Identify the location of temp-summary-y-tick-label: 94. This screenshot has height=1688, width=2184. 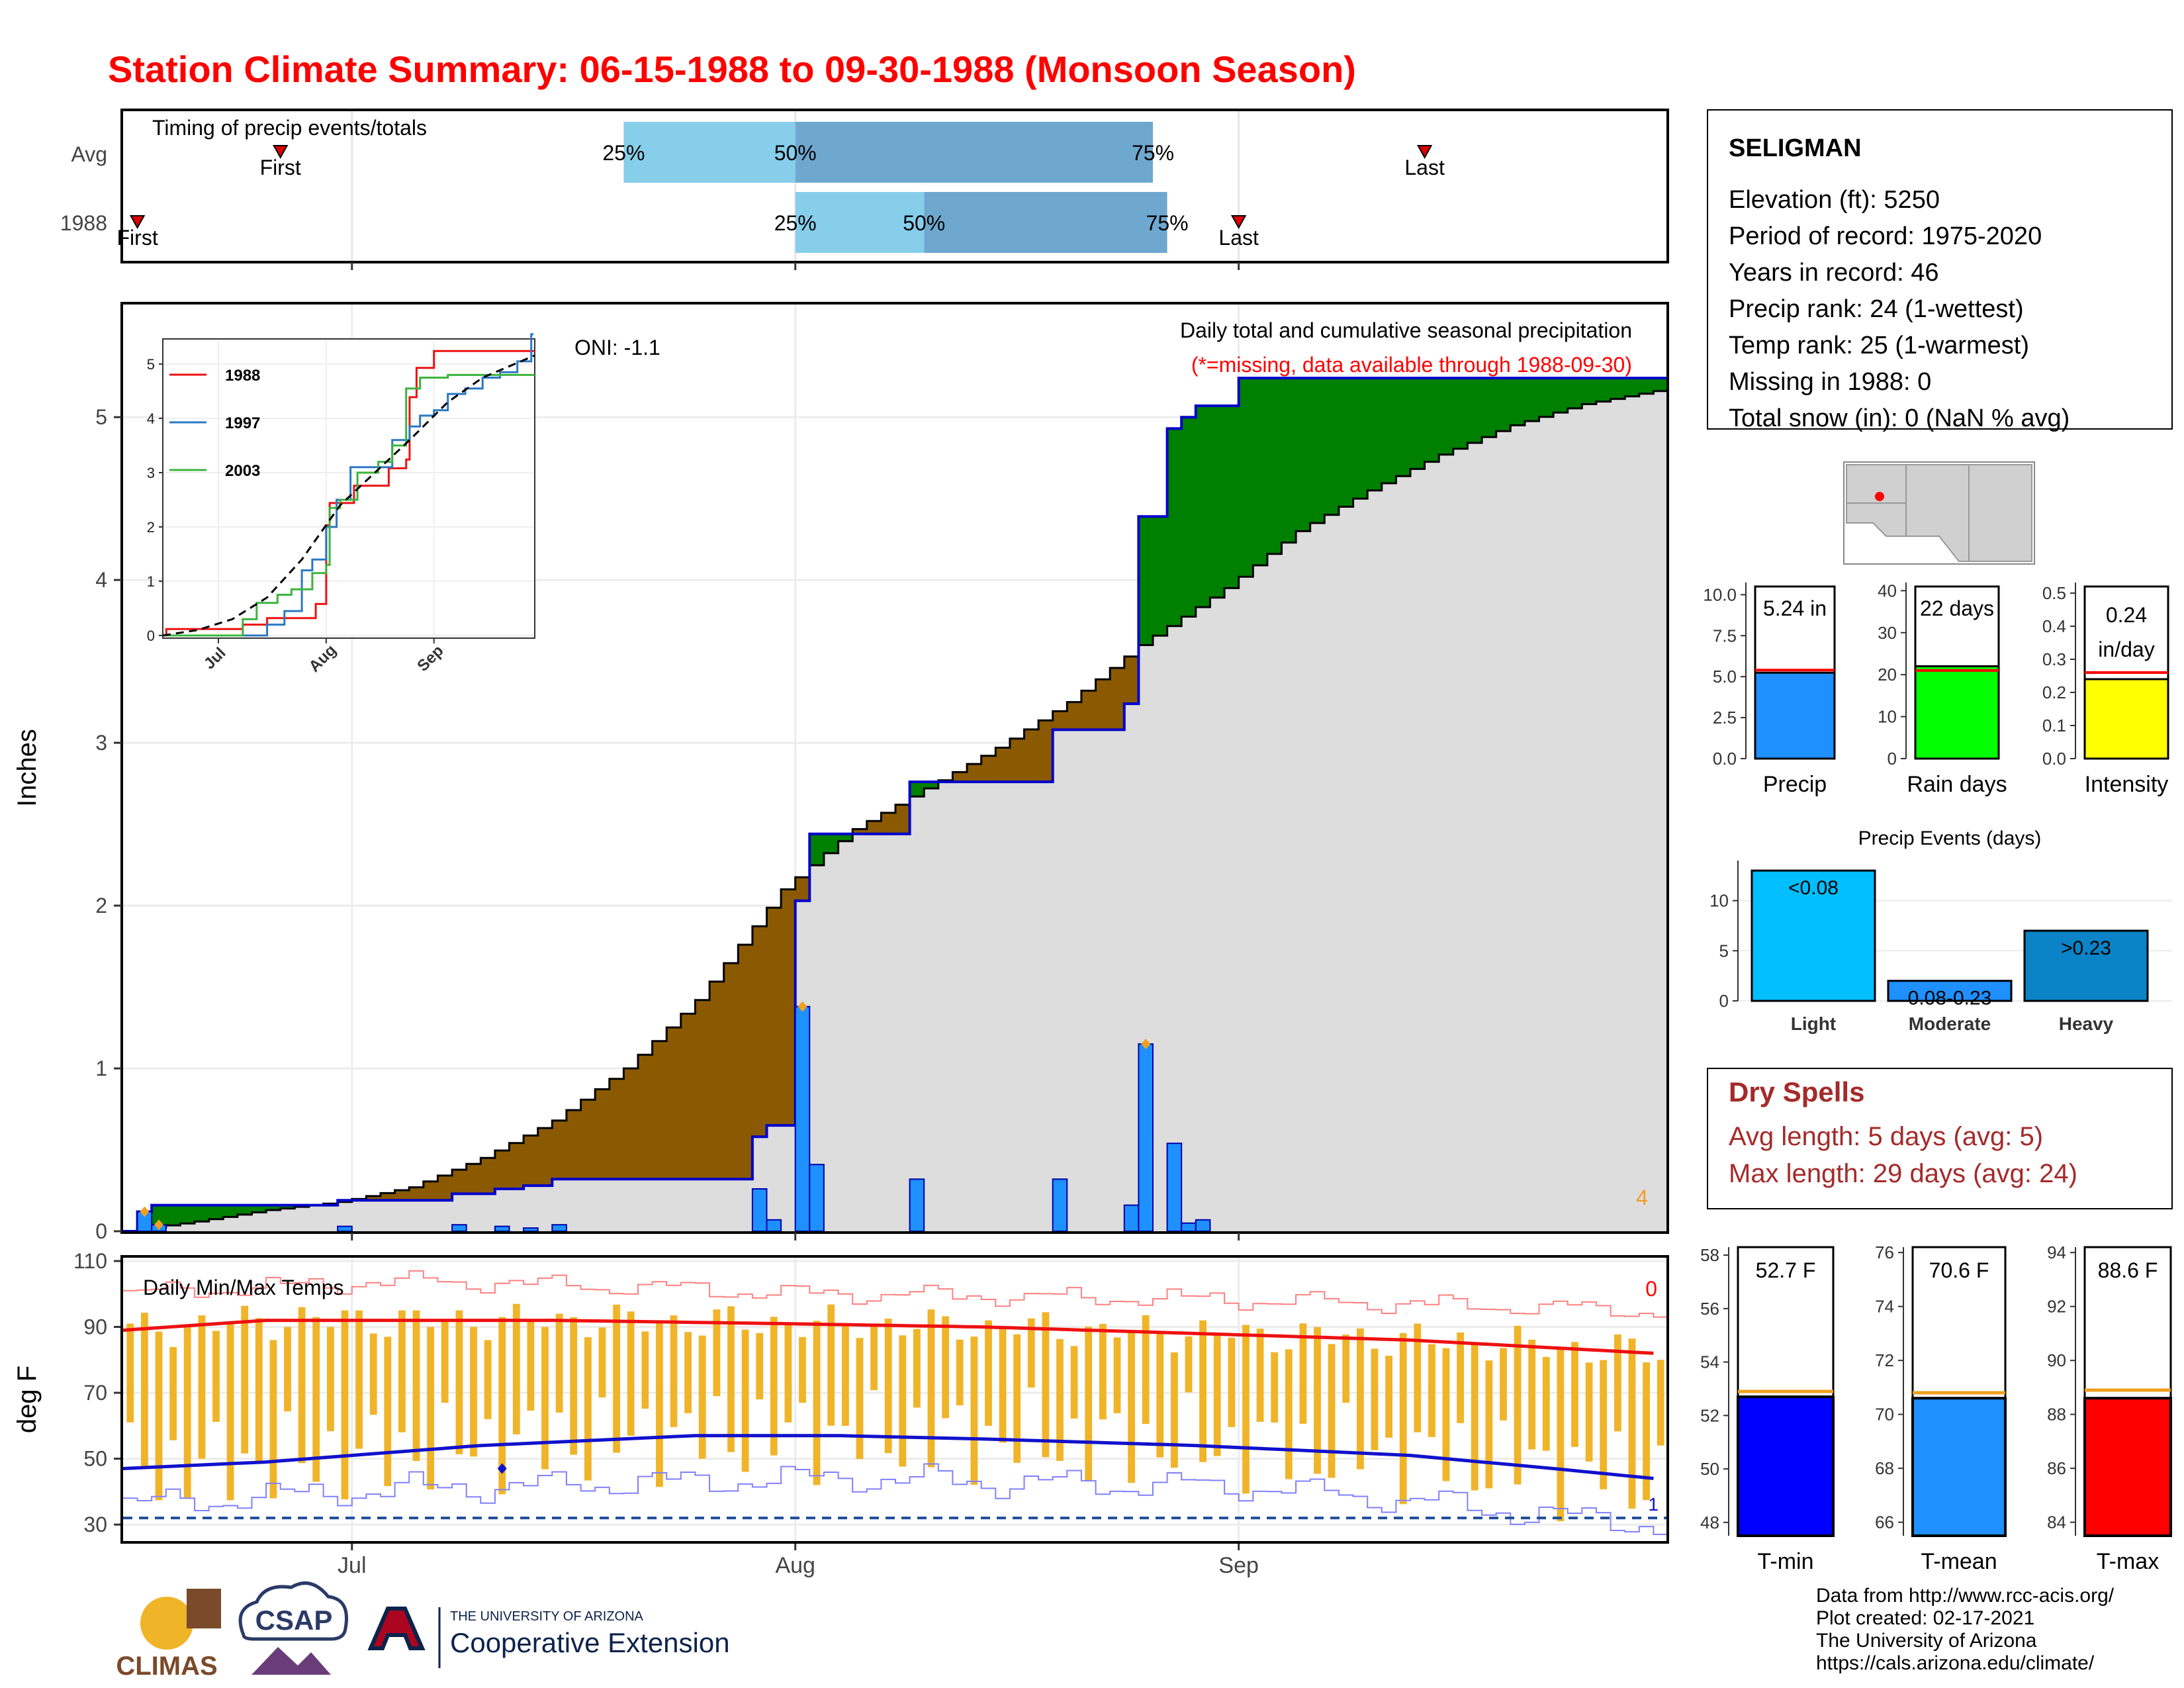
(2056, 1252).